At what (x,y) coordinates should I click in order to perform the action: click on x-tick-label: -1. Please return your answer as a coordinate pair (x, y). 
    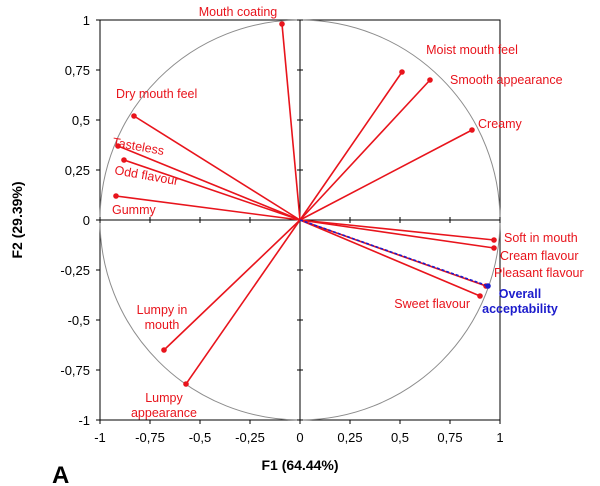
    Looking at the image, I should click on (100, 437).